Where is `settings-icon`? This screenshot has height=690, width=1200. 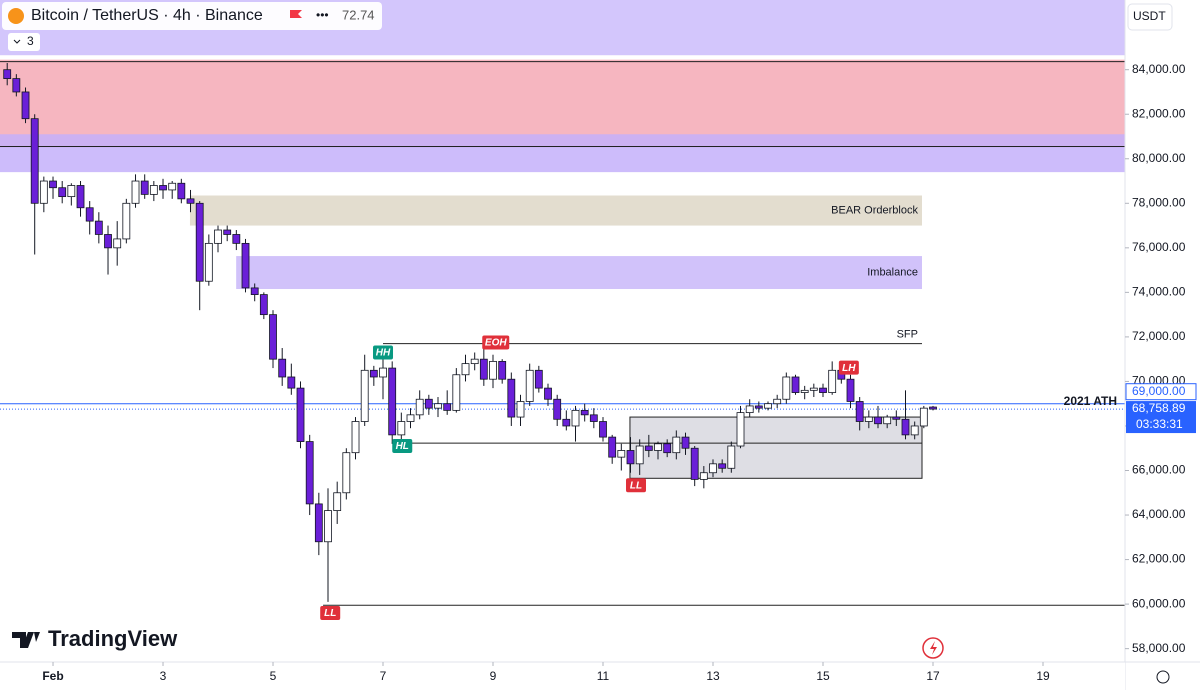
settings-icon is located at coordinates (1163, 677).